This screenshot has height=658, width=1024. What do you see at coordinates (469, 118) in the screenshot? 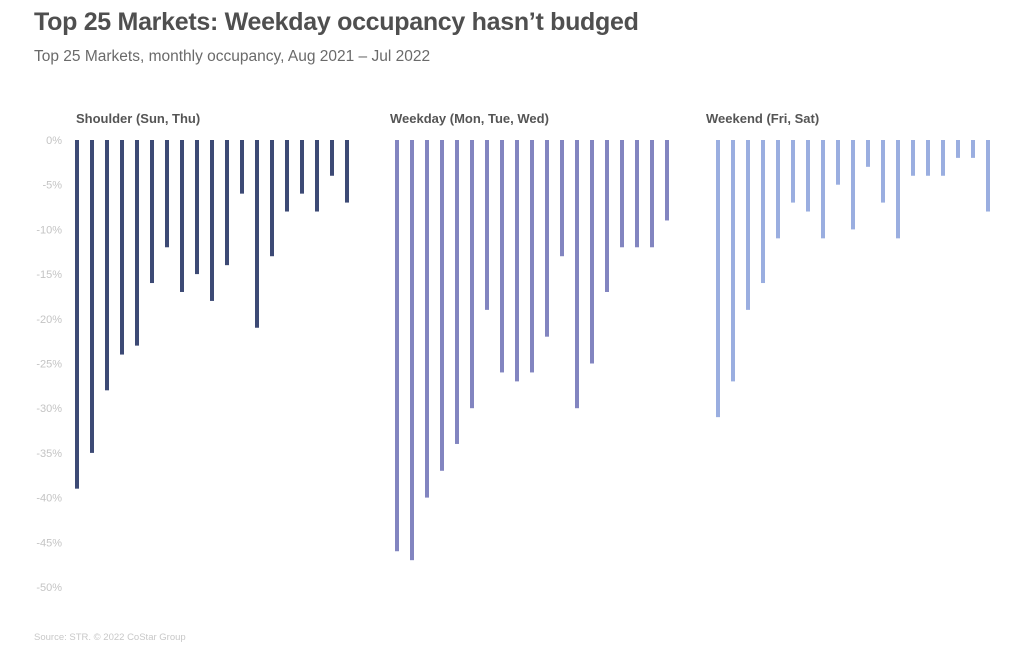
I see `panel-title-weekday: Weekday (Mon, Tue, Wed)` at bounding box center [469, 118].